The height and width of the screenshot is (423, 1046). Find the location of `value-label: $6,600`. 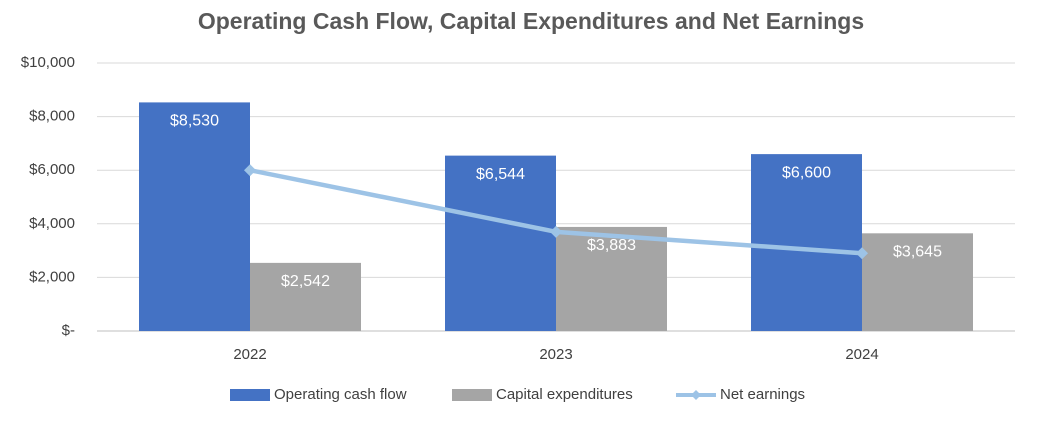

value-label: $6,600 is located at coordinates (806, 172).